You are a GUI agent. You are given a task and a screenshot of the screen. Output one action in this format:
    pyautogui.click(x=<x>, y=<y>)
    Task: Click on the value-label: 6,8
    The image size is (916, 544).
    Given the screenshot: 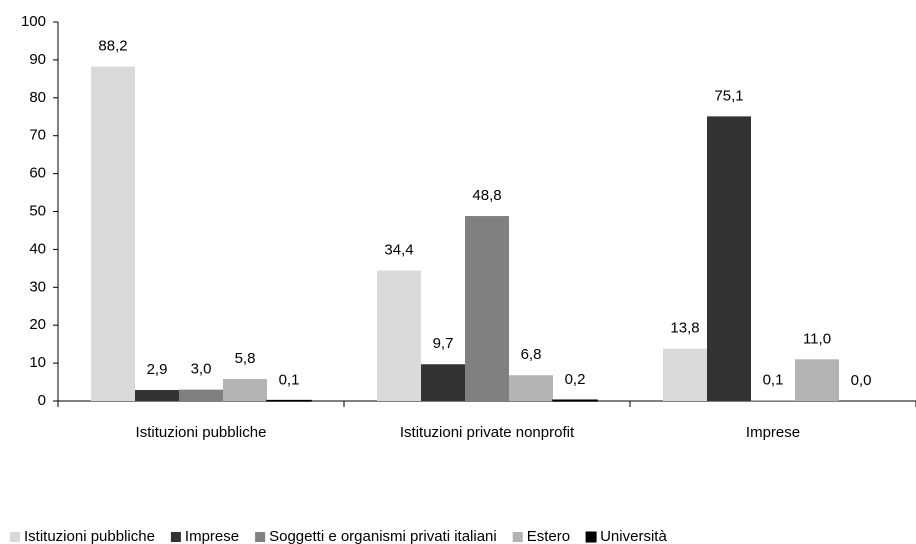 What is the action you would take?
    pyautogui.click(x=531, y=354)
    